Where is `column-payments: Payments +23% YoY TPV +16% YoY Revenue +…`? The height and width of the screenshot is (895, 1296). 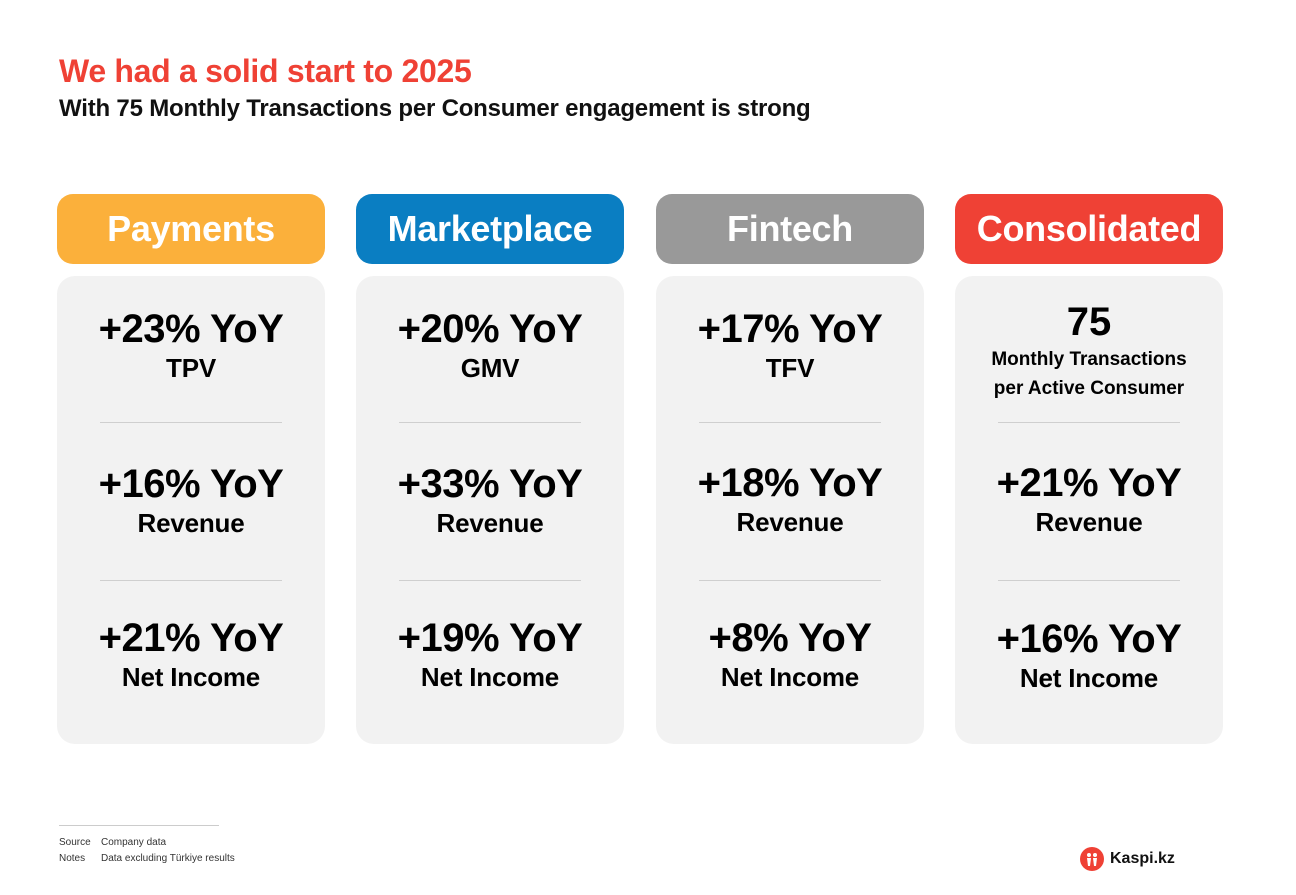 column-payments: Payments +23% YoY TPV +16% YoY Revenue +… is located at coordinates (191, 469).